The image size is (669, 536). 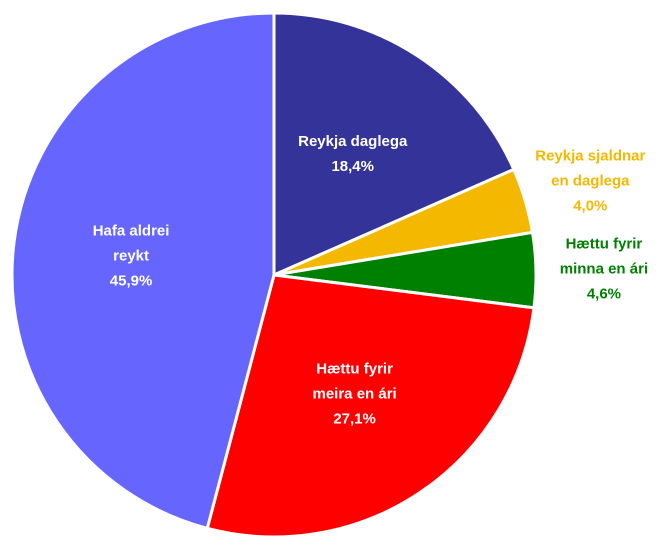 I want to click on value-label: 4,6%, so click(x=604, y=294).